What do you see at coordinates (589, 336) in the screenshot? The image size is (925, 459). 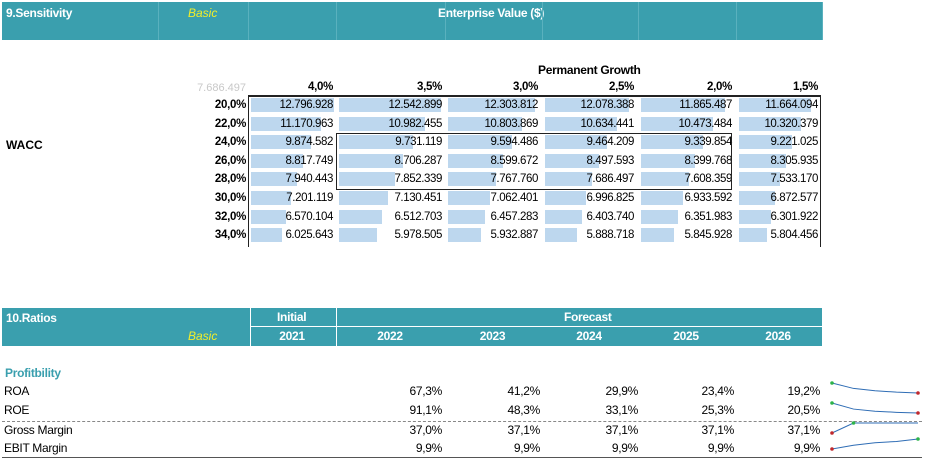 I see `year-header: 2024` at bounding box center [589, 336].